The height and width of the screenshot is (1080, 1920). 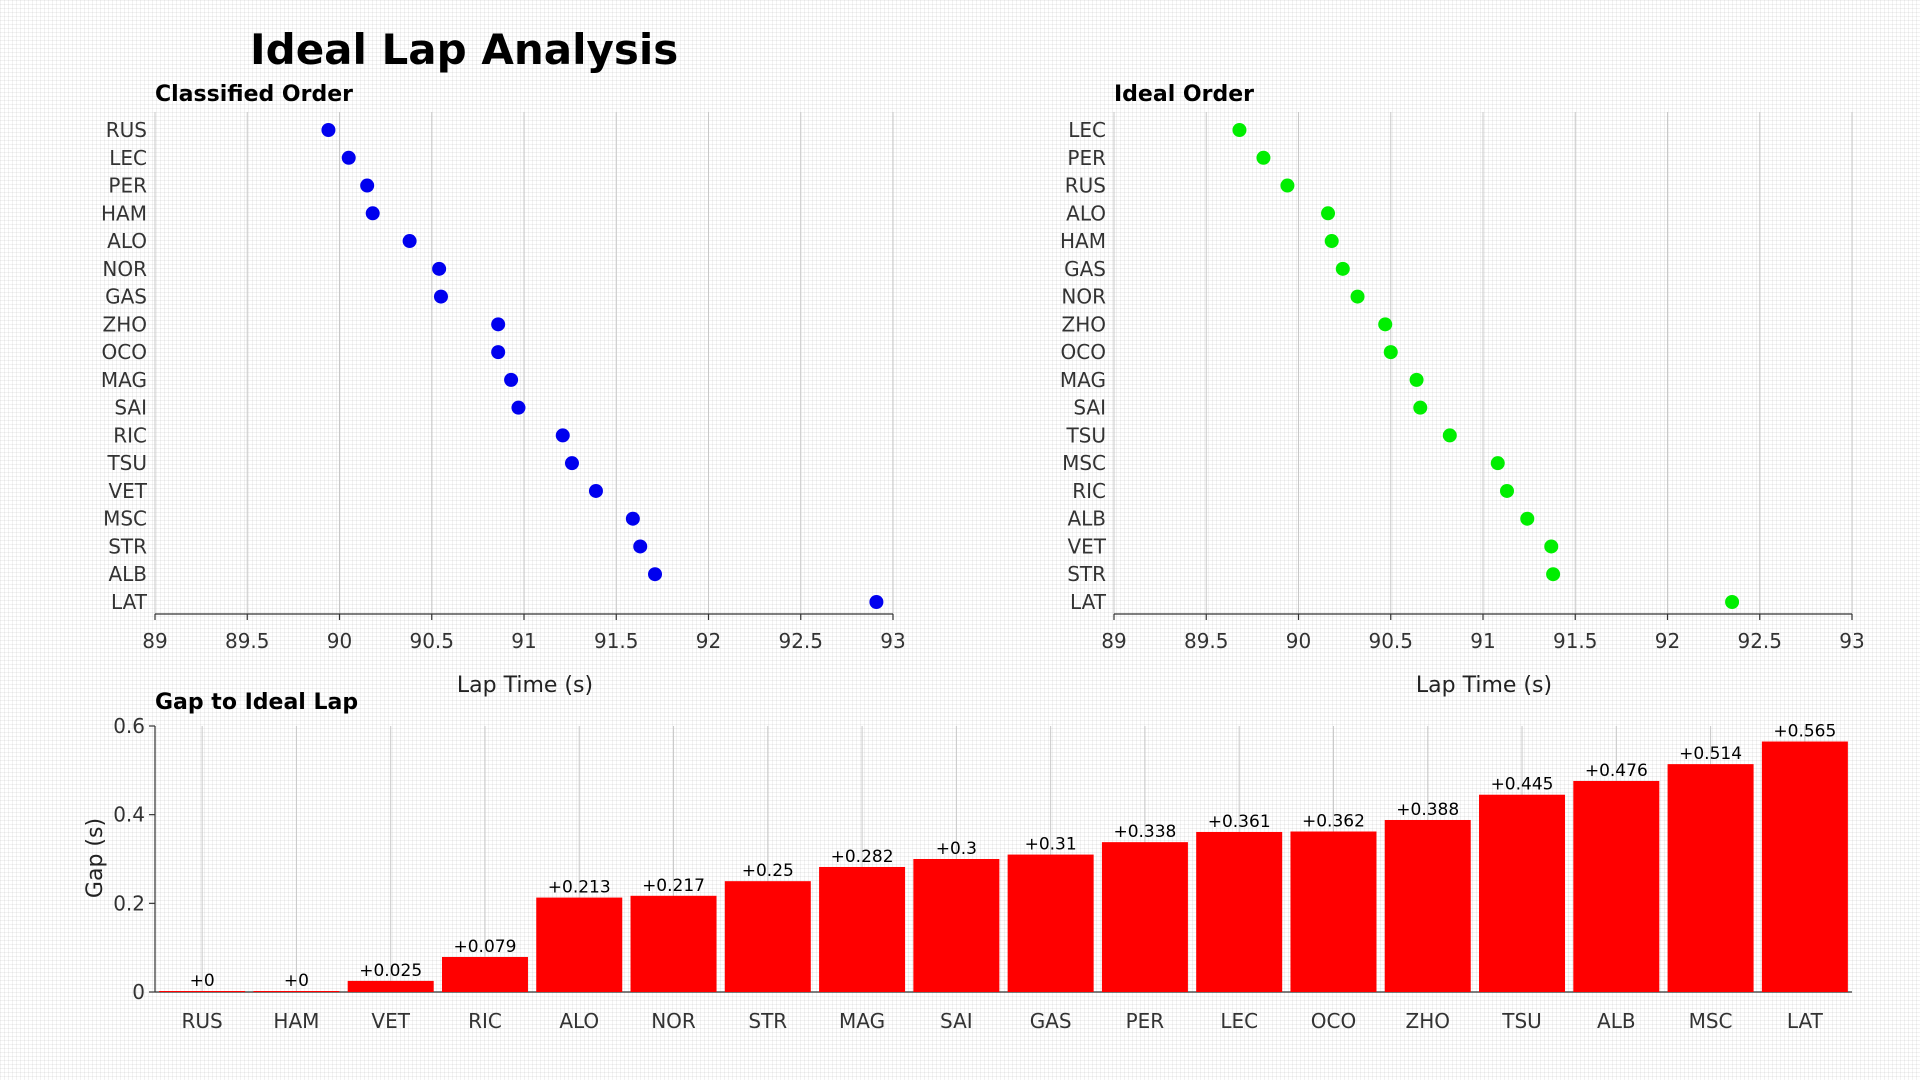 I want to click on gap-bar-value-label: +0.079, so click(x=485, y=947).